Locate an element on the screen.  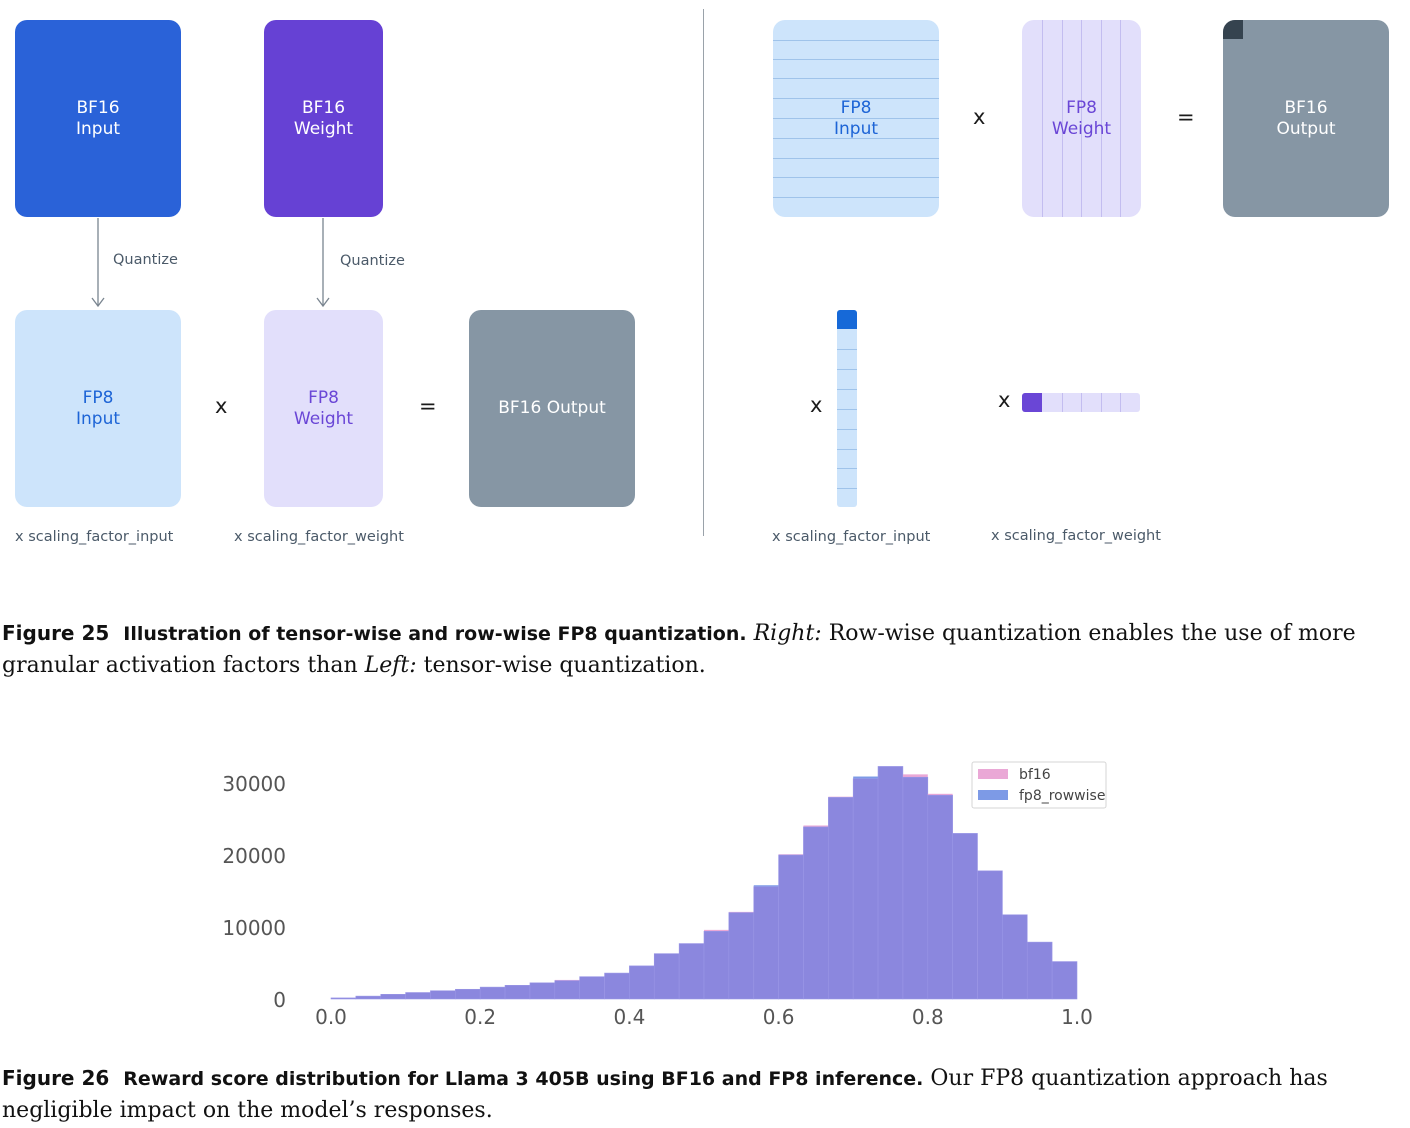
legend-label: bf16 is located at coordinates (1035, 775).